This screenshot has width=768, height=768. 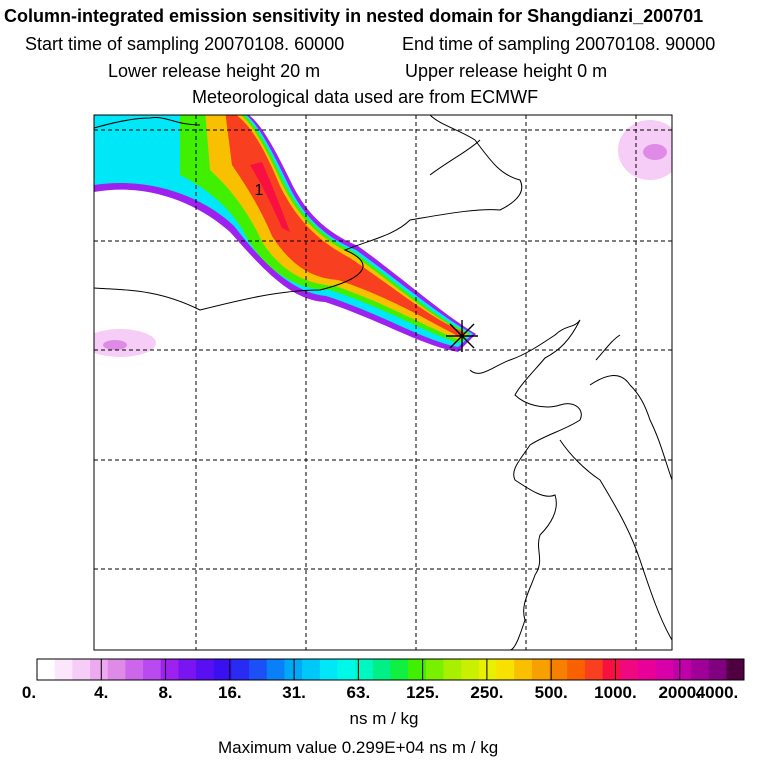 I want to click on colorbar-tick-label: 63., so click(x=358, y=692).